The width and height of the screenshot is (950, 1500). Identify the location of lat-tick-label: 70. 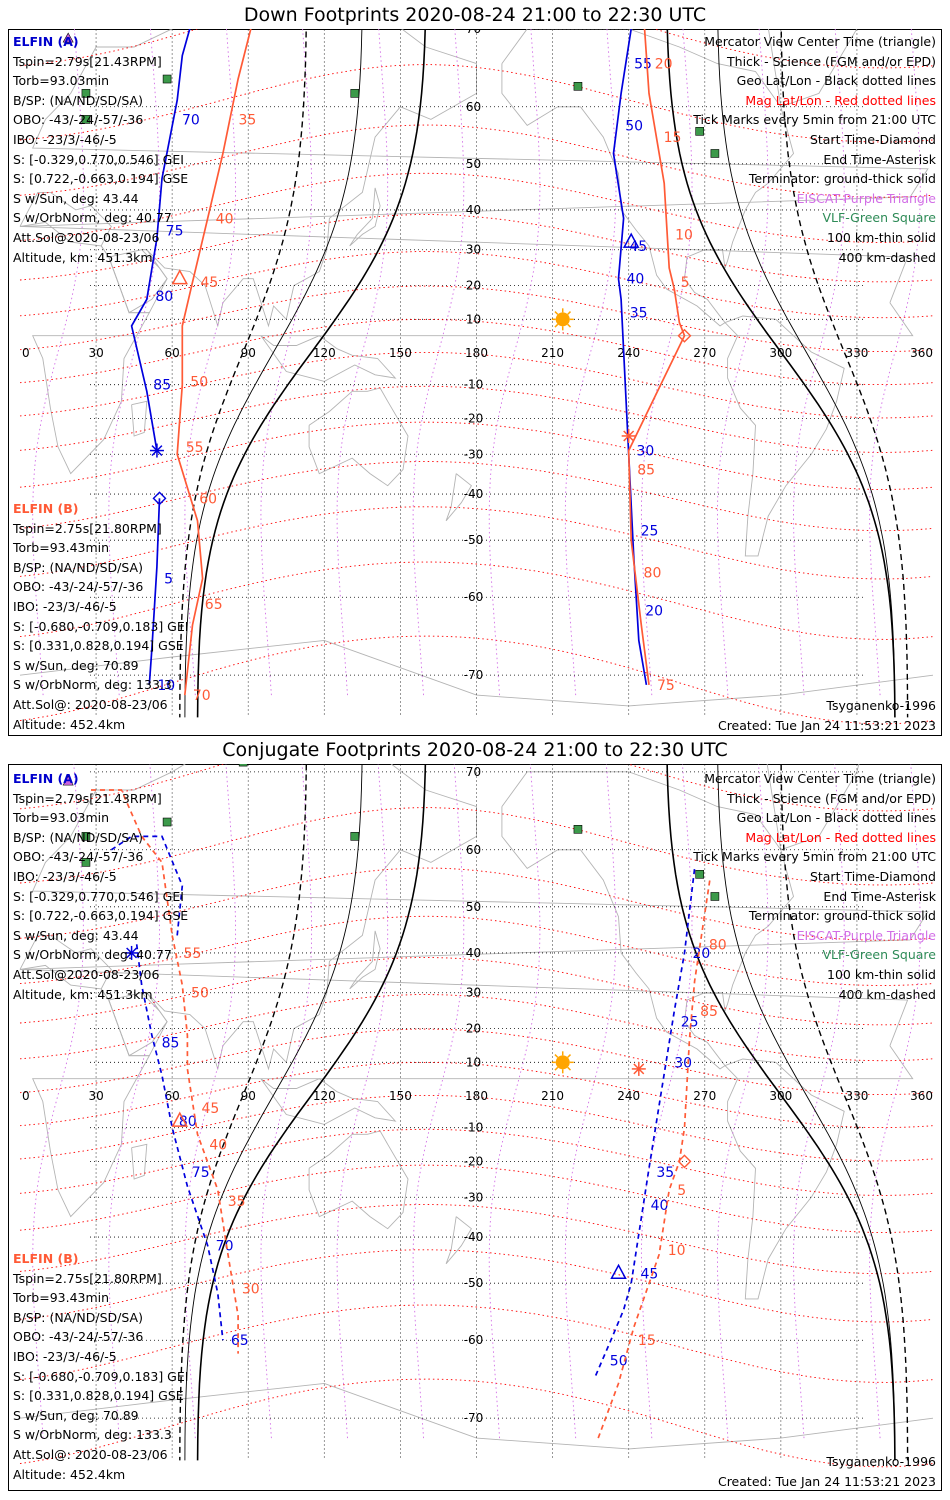
(473, 32).